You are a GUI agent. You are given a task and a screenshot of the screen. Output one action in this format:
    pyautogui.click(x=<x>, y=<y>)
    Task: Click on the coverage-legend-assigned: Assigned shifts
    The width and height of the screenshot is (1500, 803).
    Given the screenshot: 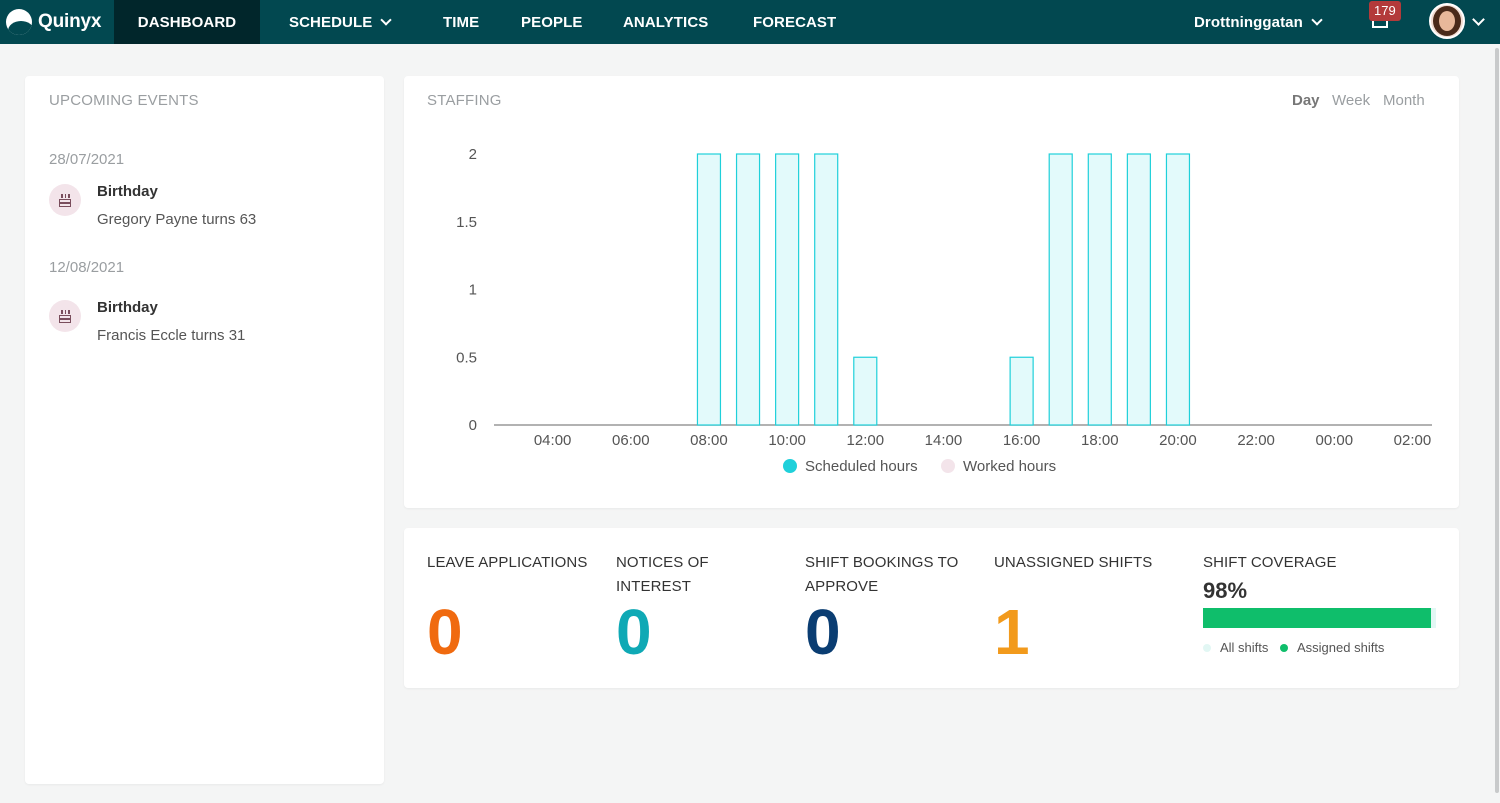 What is the action you would take?
    pyautogui.click(x=1332, y=647)
    